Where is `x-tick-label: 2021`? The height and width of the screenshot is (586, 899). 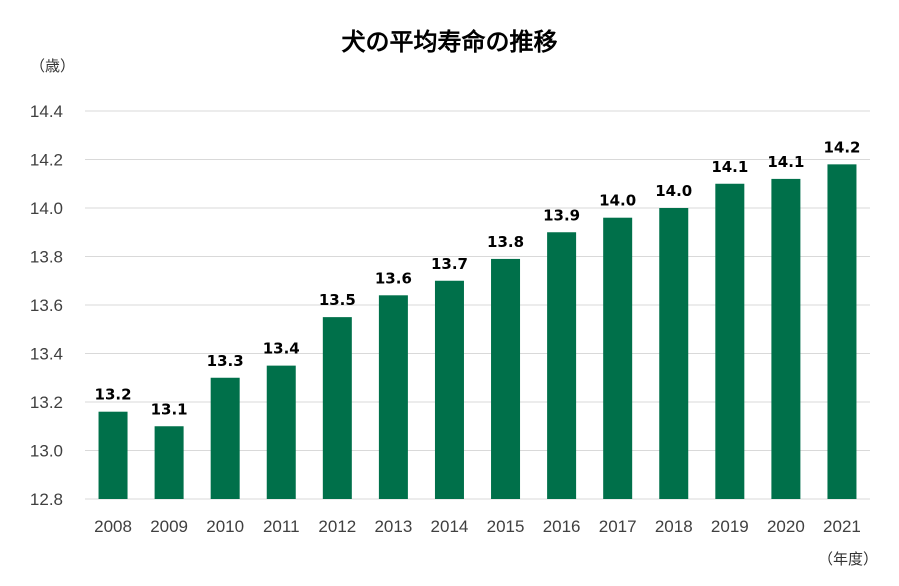
x-tick-label: 2021 is located at coordinates (842, 526).